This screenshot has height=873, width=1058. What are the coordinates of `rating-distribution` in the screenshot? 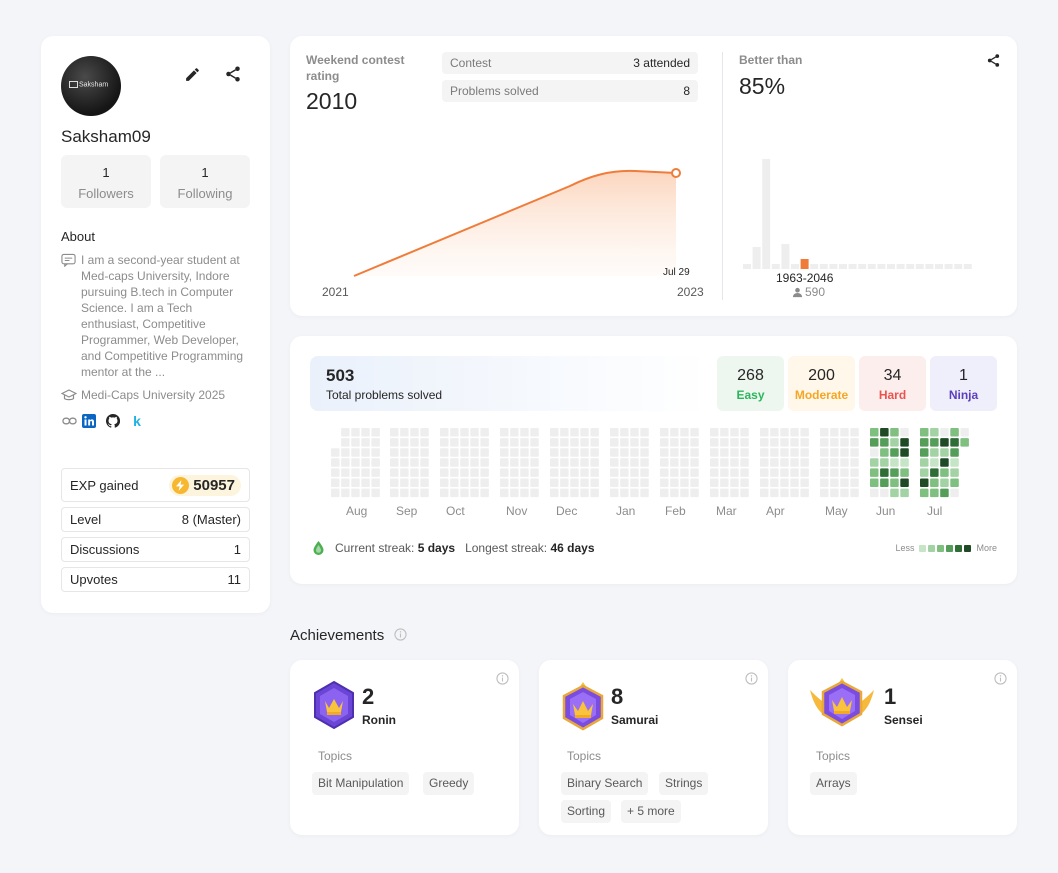 It's located at (862, 211).